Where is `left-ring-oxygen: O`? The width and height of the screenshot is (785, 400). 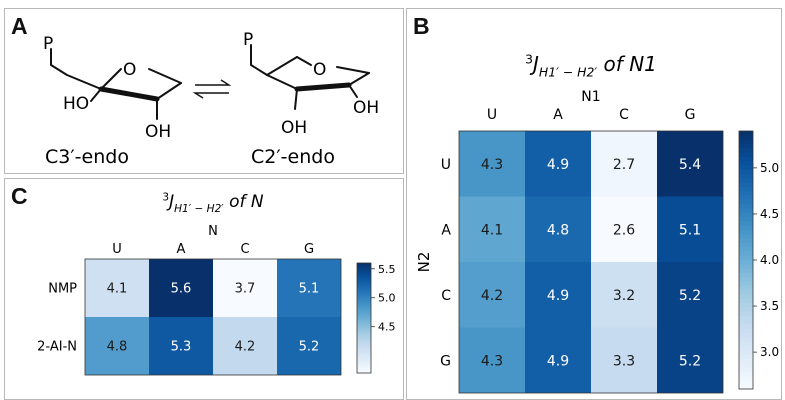 left-ring-oxygen: O is located at coordinates (129, 70).